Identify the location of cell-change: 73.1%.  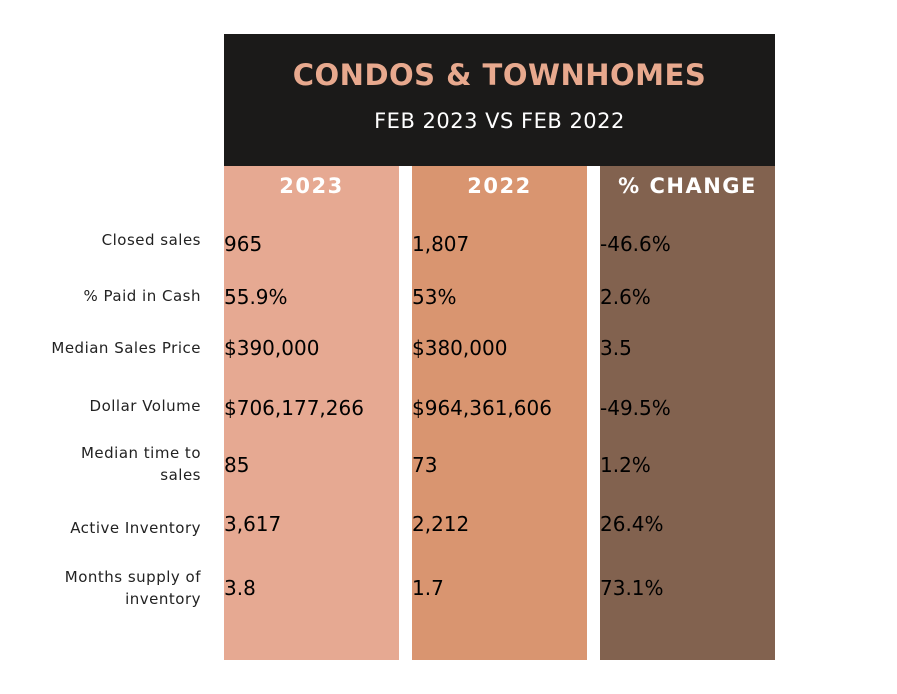
(632, 588).